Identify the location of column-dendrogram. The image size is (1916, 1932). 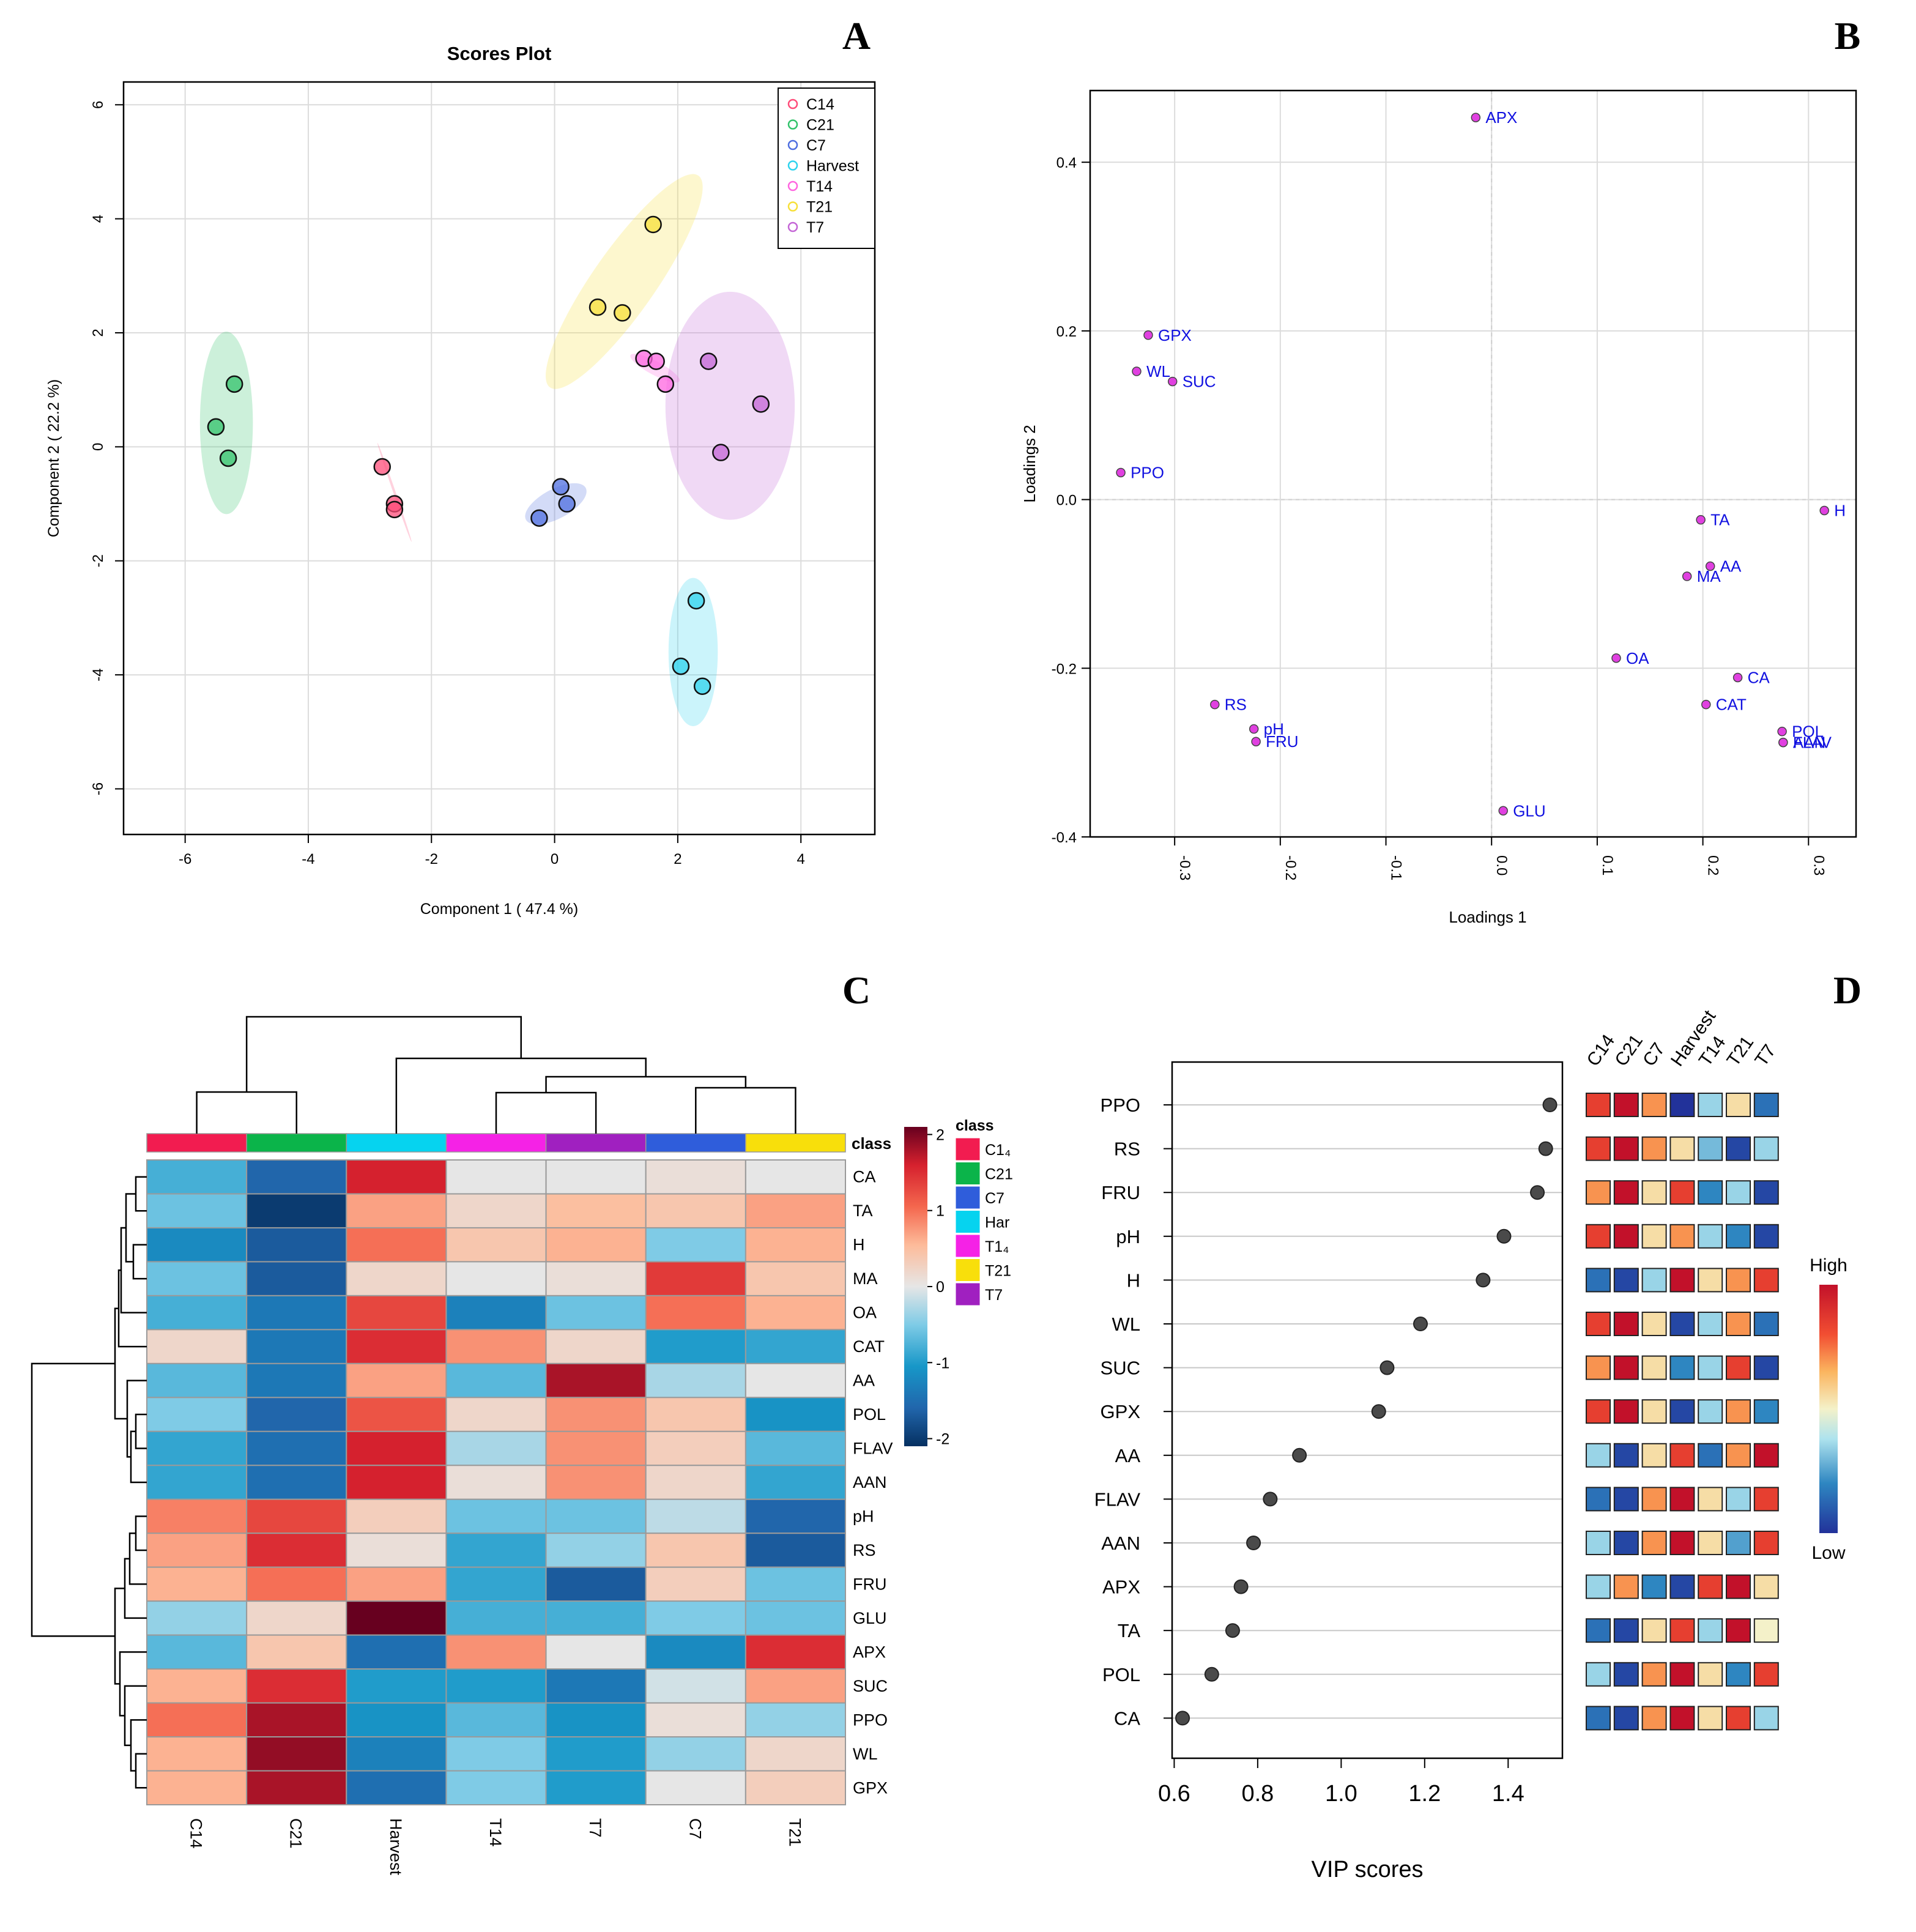
(496, 1075).